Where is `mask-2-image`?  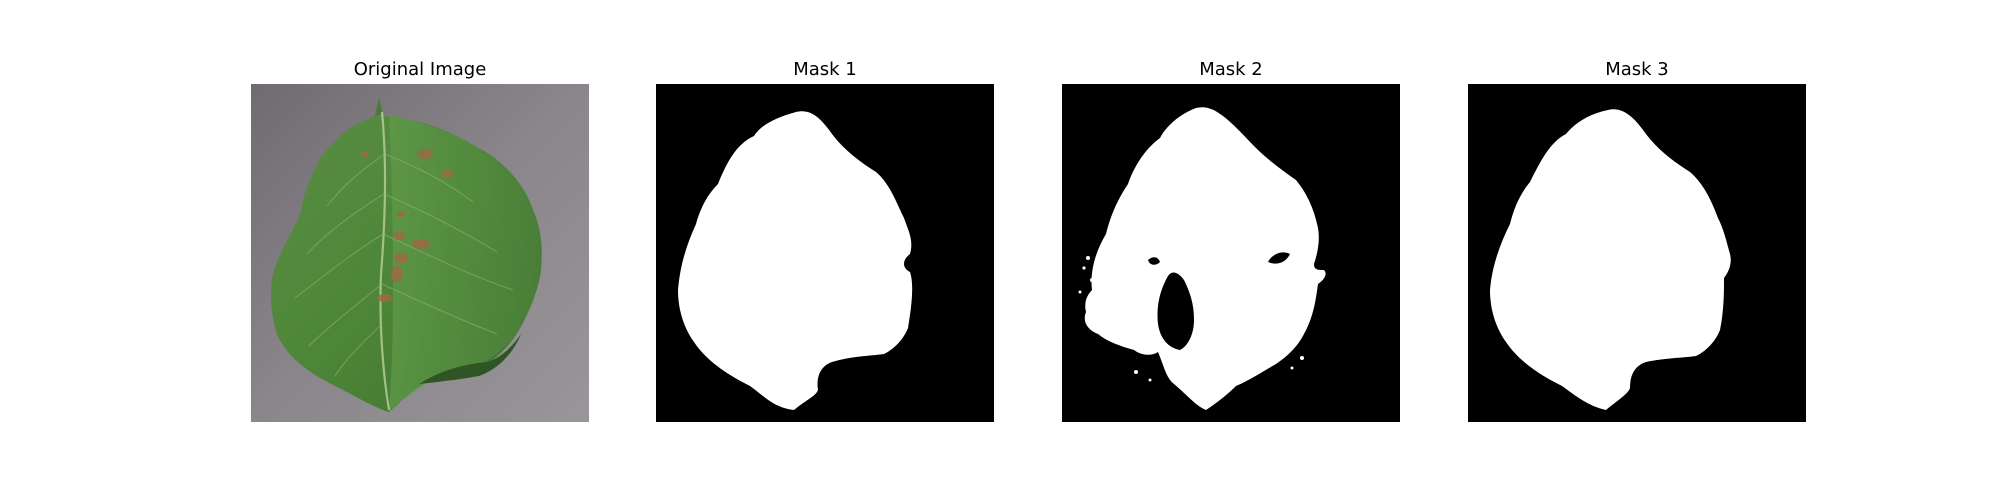 mask-2-image is located at coordinates (1231, 253).